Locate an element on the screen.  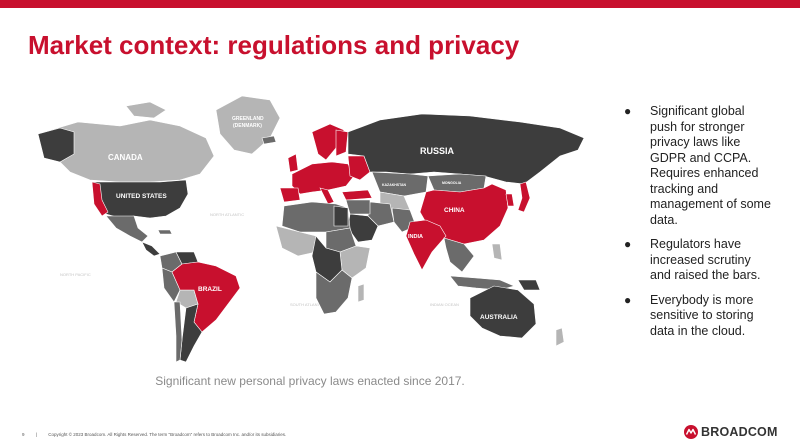
label-australia: AUSTRALIA is located at coordinates (499, 317).